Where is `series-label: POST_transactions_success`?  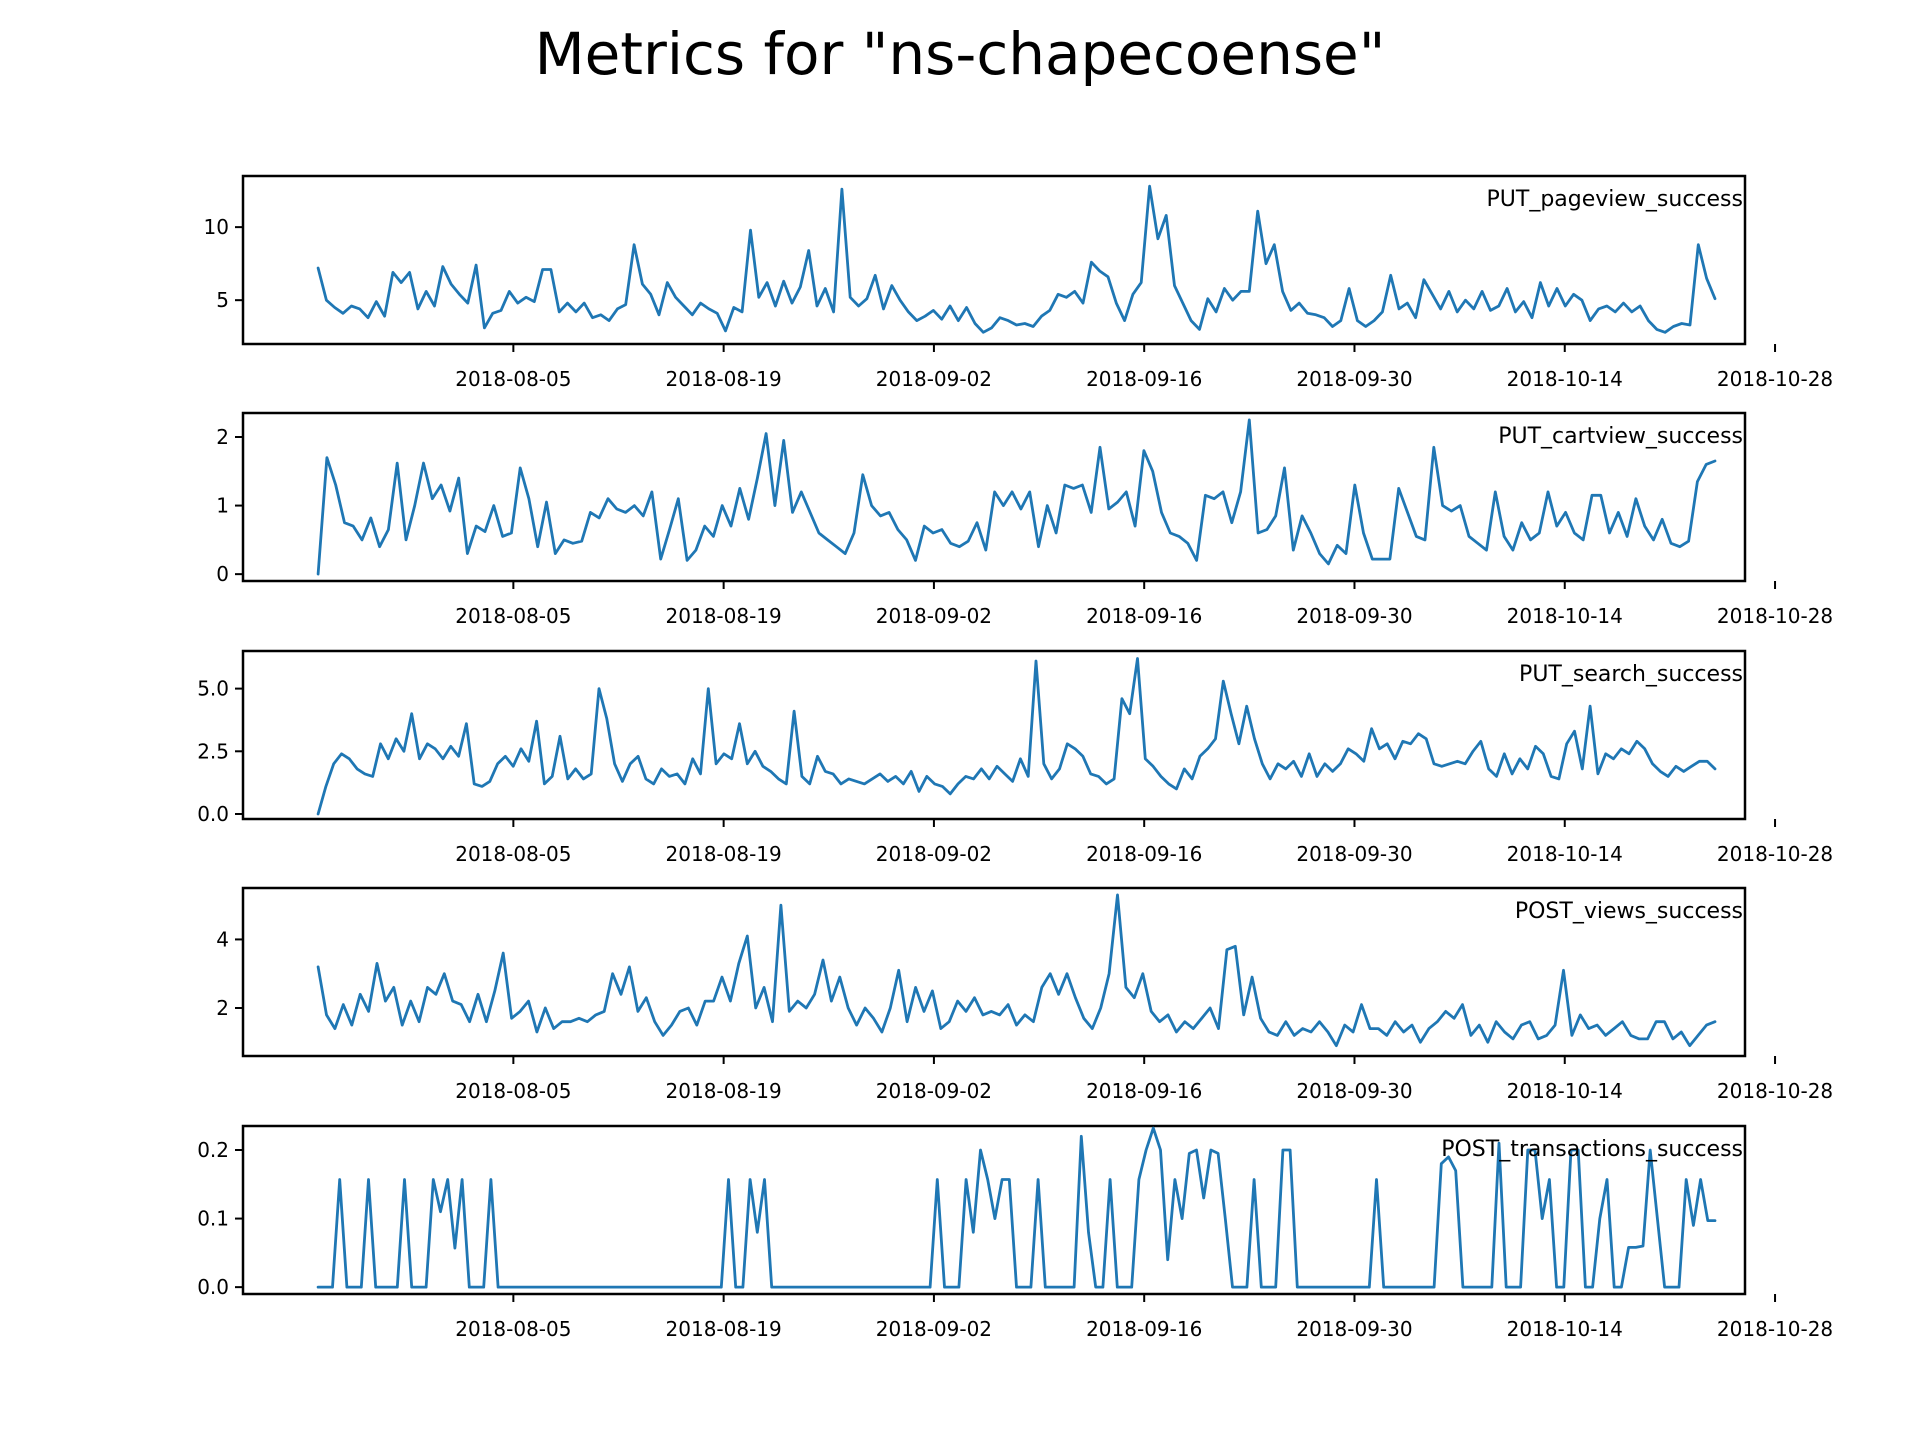 series-label: POST_transactions_success is located at coordinates (1592, 1149).